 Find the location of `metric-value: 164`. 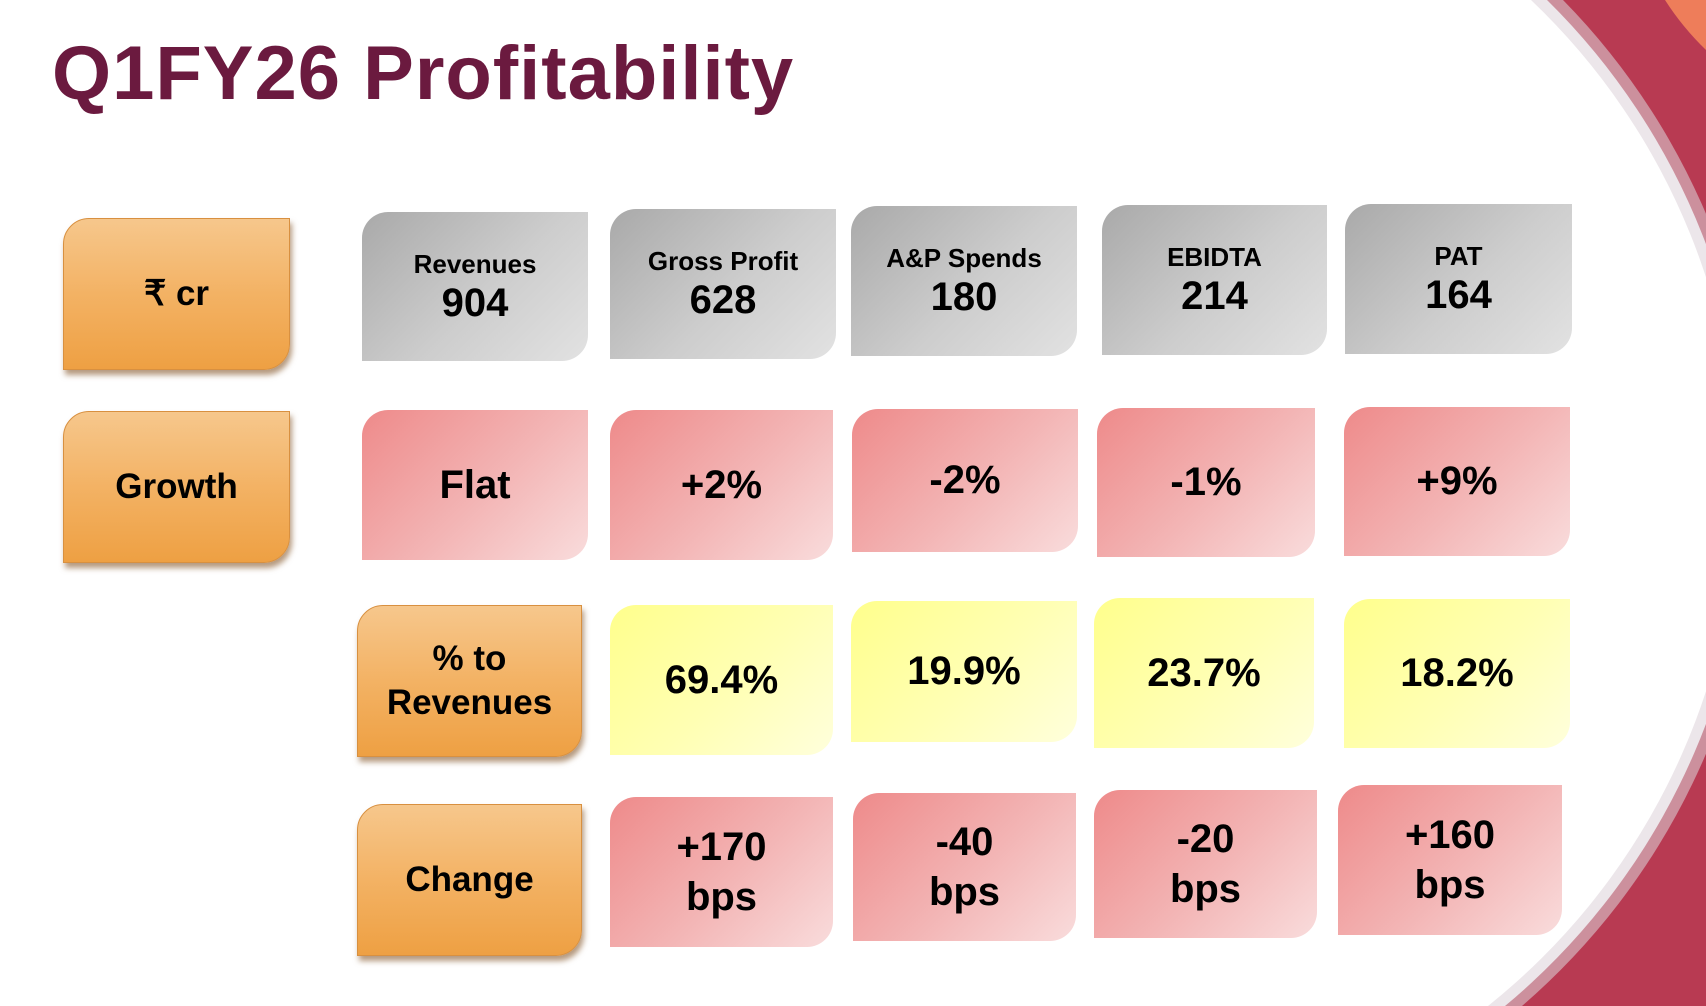

metric-value: 164 is located at coordinates (1458, 295).